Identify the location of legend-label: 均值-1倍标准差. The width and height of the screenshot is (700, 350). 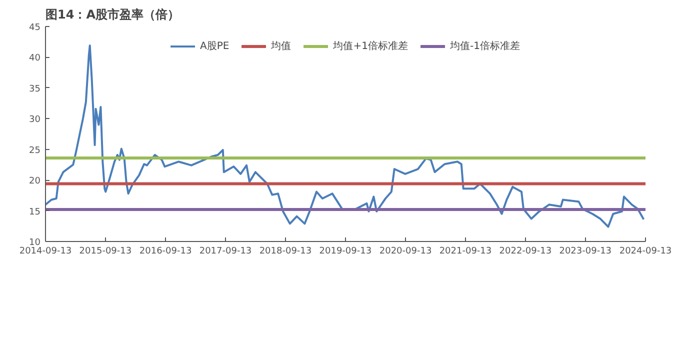
(485, 46).